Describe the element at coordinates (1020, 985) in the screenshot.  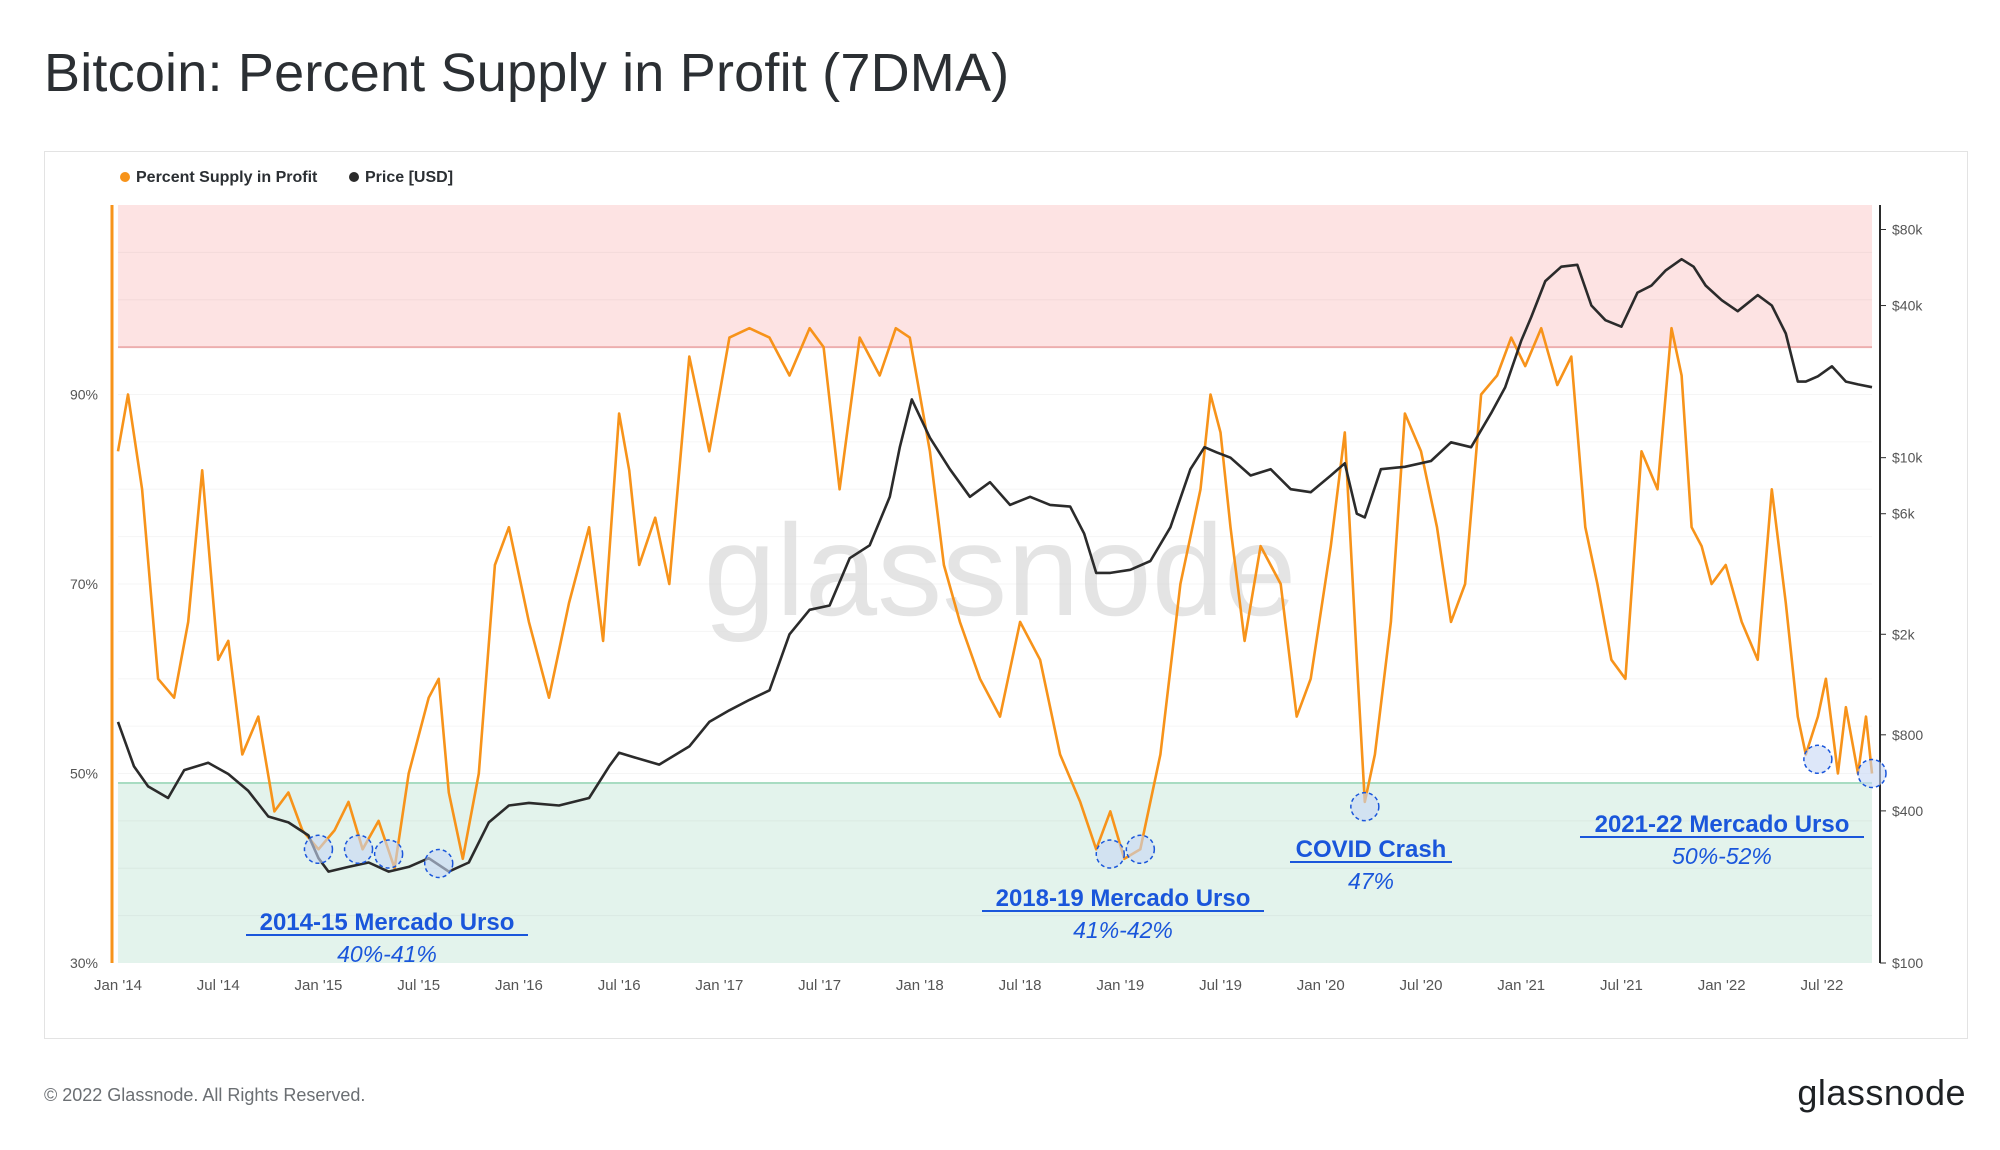
I see `x-tick-label: Jul '18` at that location.